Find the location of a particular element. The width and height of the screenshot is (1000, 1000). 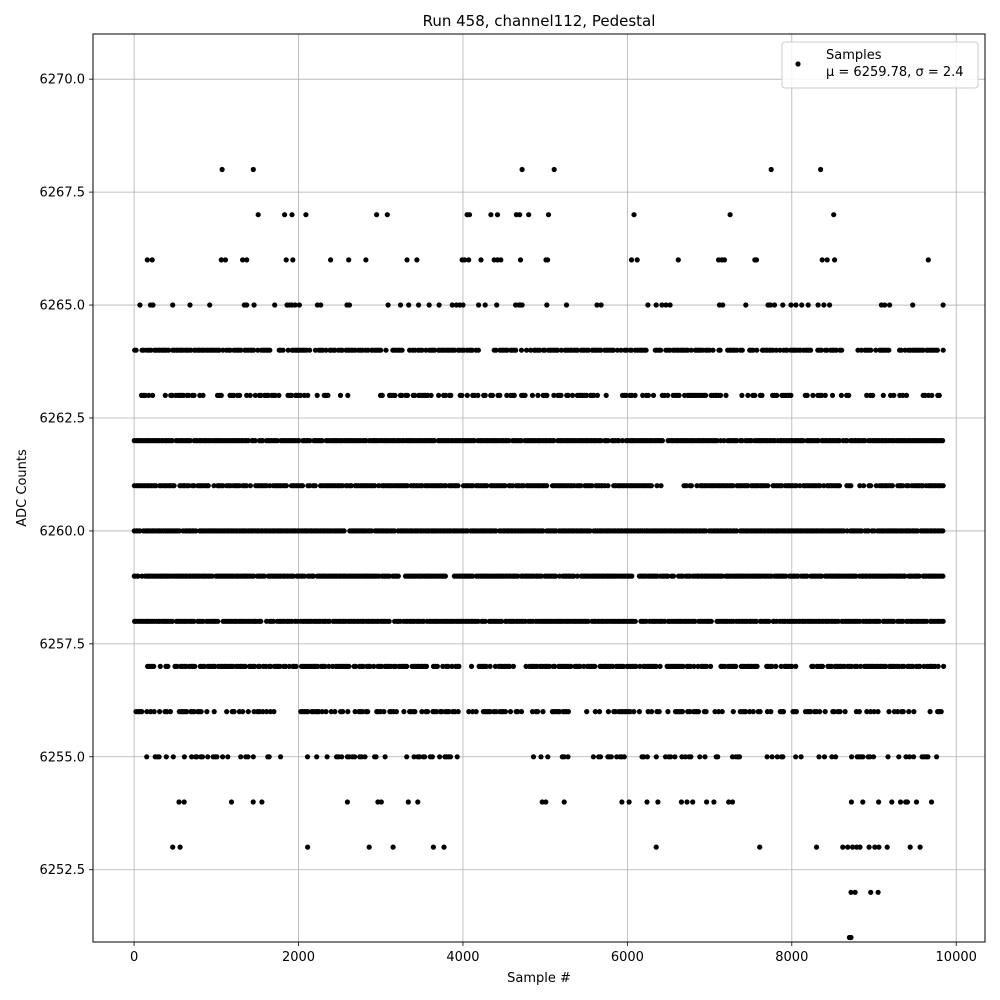

y-tick-label: 6267.5 is located at coordinates (63, 193).